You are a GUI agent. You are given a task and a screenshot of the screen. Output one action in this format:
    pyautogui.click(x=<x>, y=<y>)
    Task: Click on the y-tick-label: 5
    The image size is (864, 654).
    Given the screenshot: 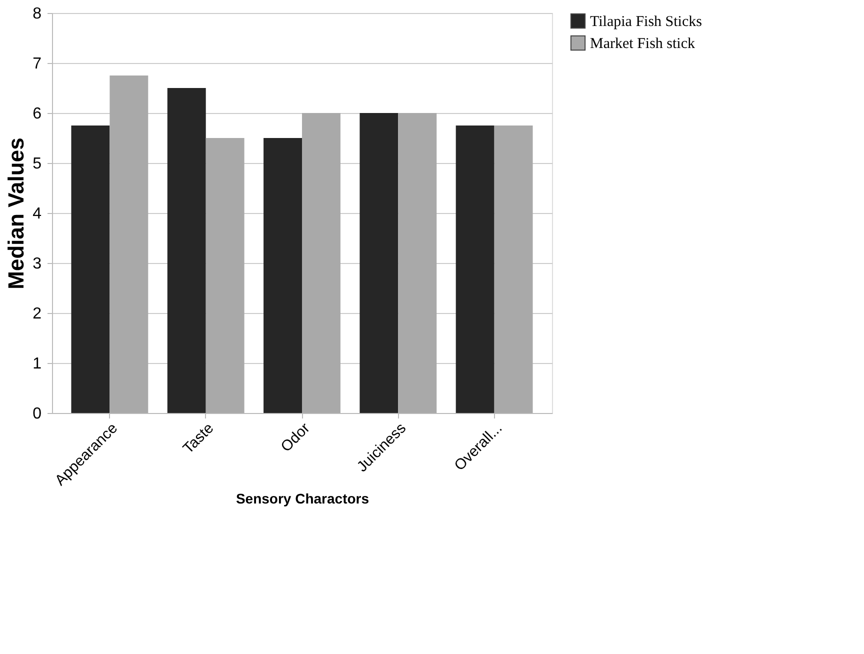 What is the action you would take?
    pyautogui.click(x=37, y=164)
    